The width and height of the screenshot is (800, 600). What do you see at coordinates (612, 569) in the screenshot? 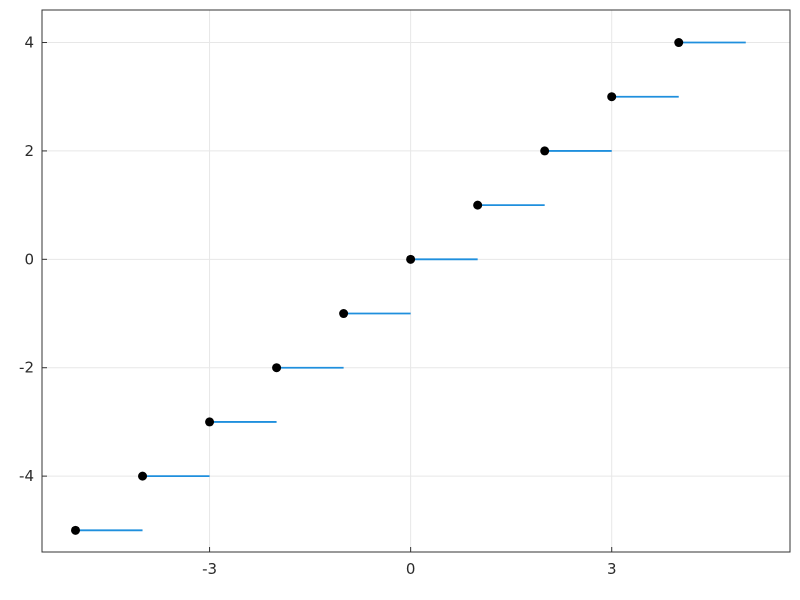
I see `x-tick-label: 3` at bounding box center [612, 569].